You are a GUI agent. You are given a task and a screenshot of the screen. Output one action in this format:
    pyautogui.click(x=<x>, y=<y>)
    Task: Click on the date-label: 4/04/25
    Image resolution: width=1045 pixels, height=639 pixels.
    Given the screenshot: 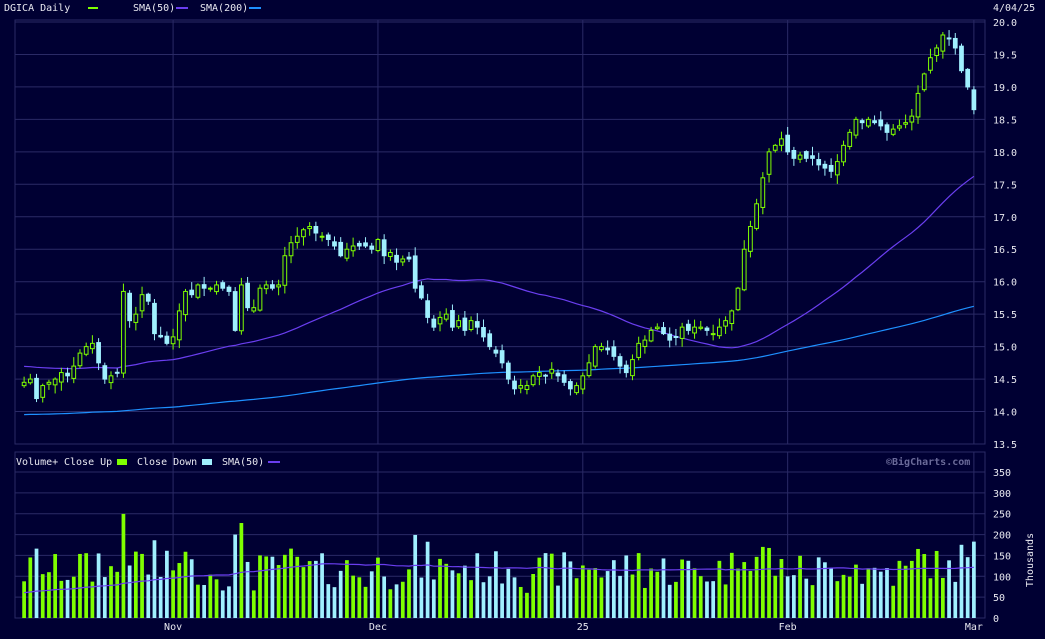 What is the action you would take?
    pyautogui.click(x=1014, y=8)
    